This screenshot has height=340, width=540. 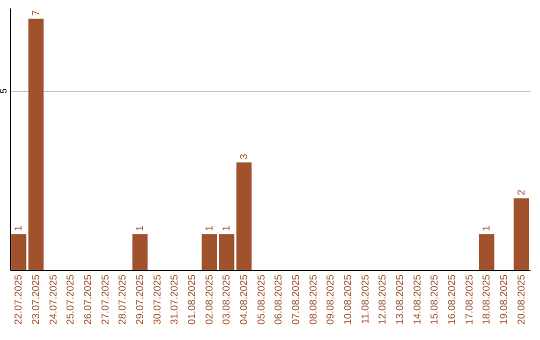 I want to click on x-tick-label: 28.07.2025, so click(x=123, y=299).